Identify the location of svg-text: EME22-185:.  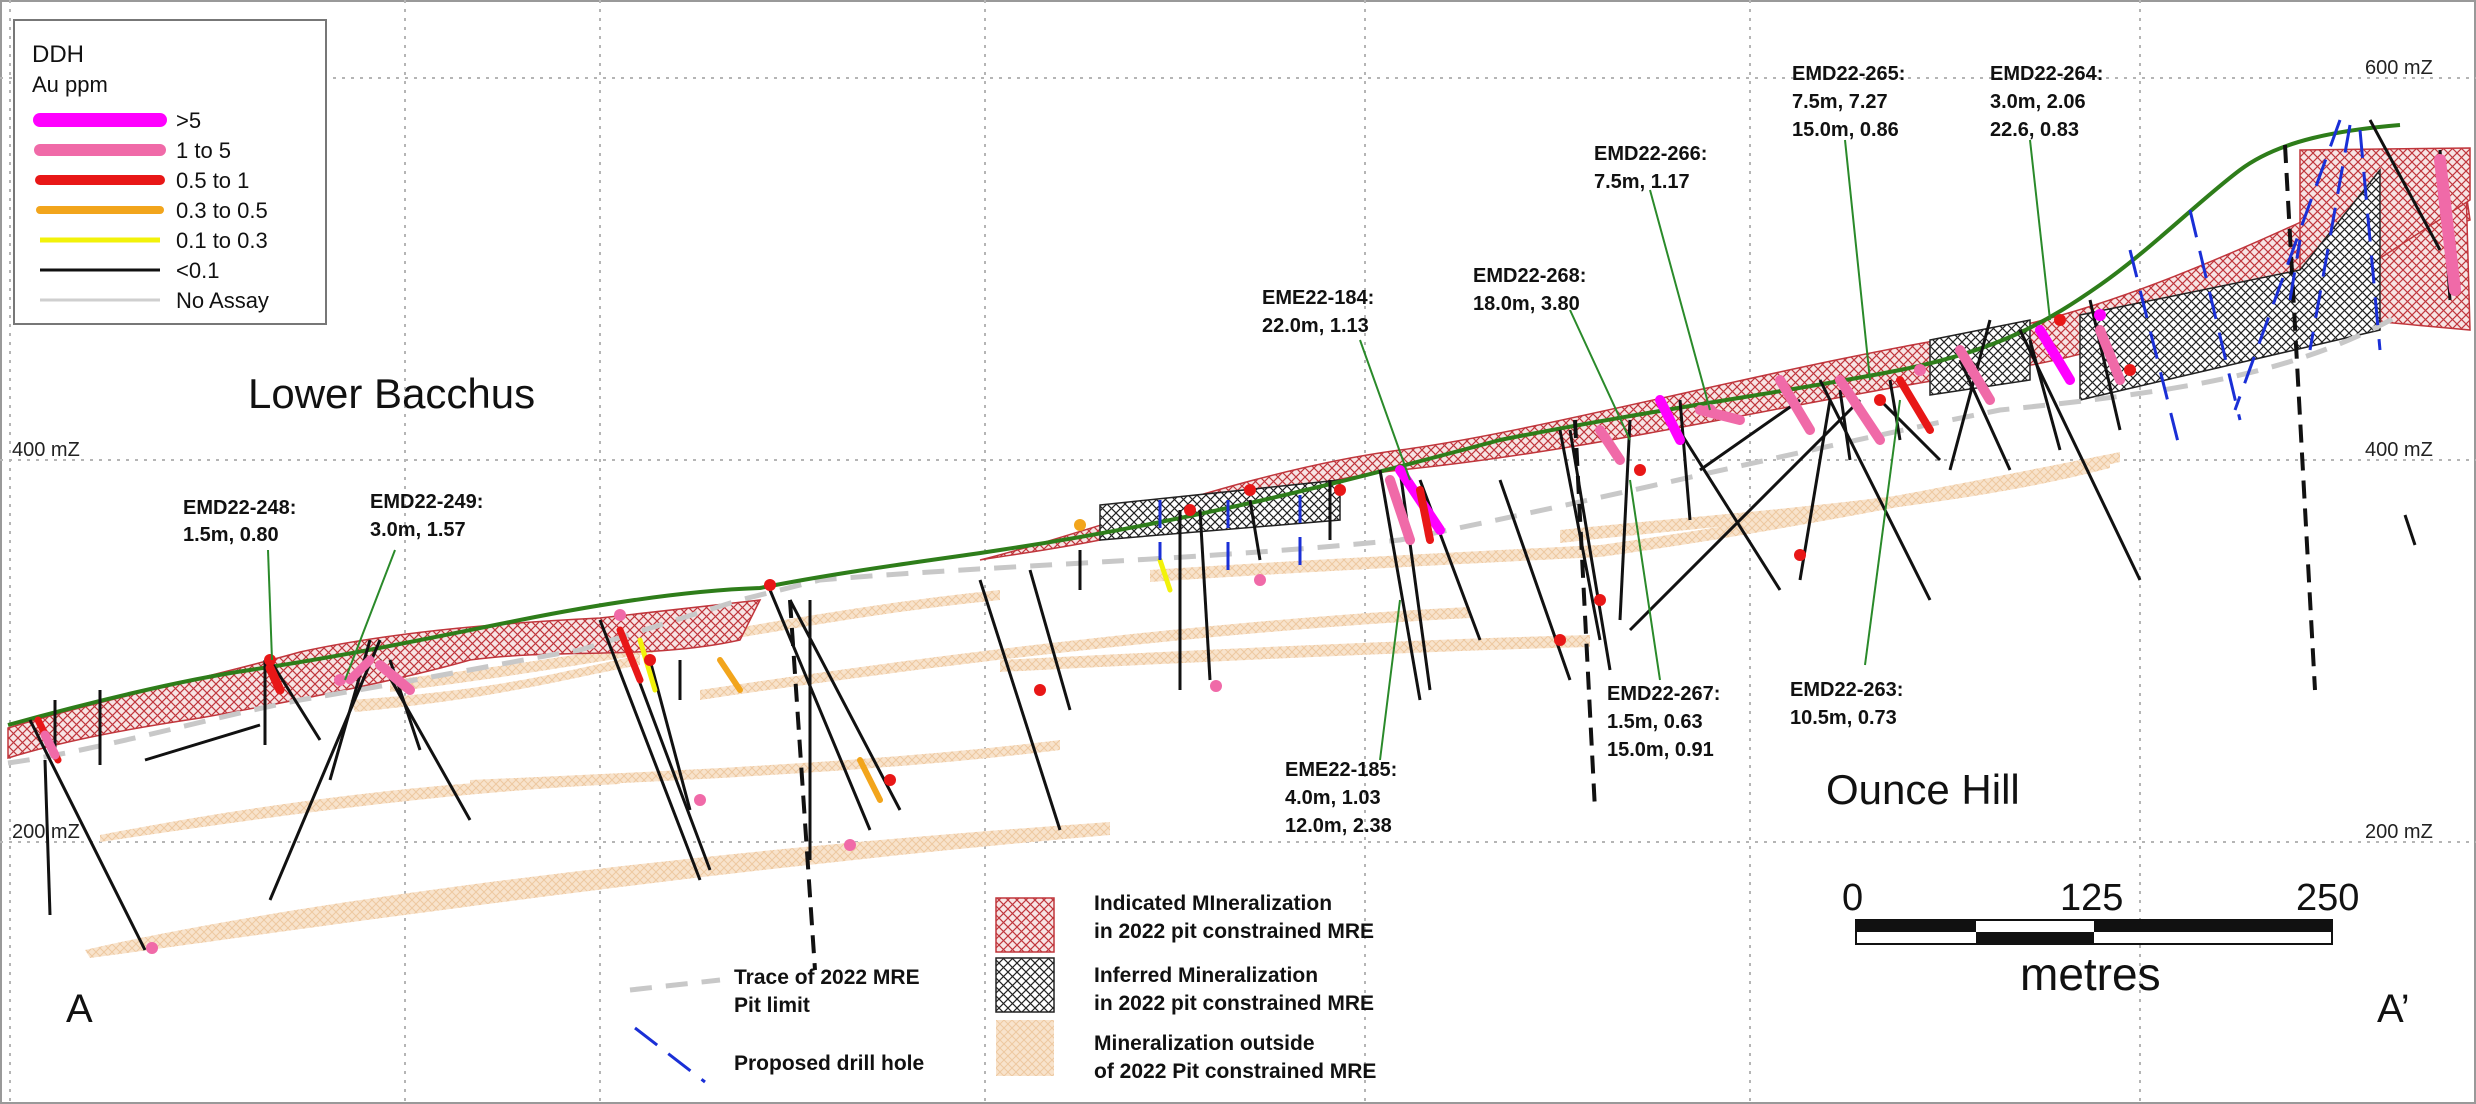
(1341, 770).